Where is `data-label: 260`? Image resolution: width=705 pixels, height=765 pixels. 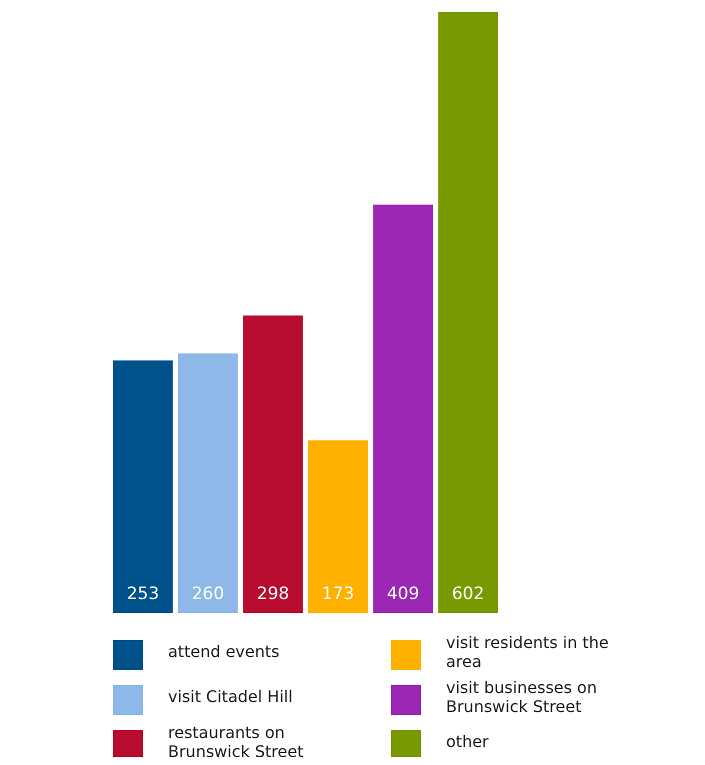
data-label: 260 is located at coordinates (208, 594).